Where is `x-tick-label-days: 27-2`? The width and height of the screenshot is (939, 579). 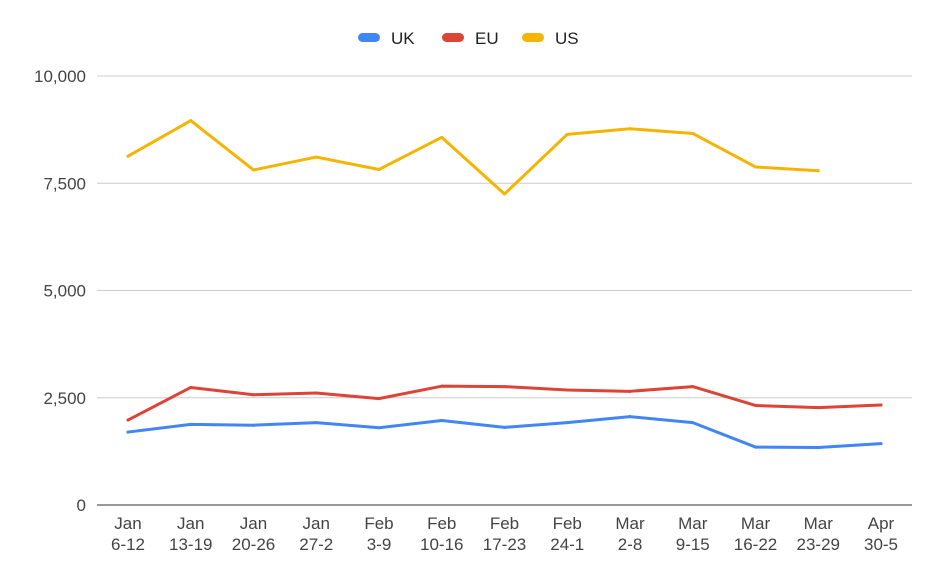 x-tick-label-days: 27-2 is located at coordinates (316, 544).